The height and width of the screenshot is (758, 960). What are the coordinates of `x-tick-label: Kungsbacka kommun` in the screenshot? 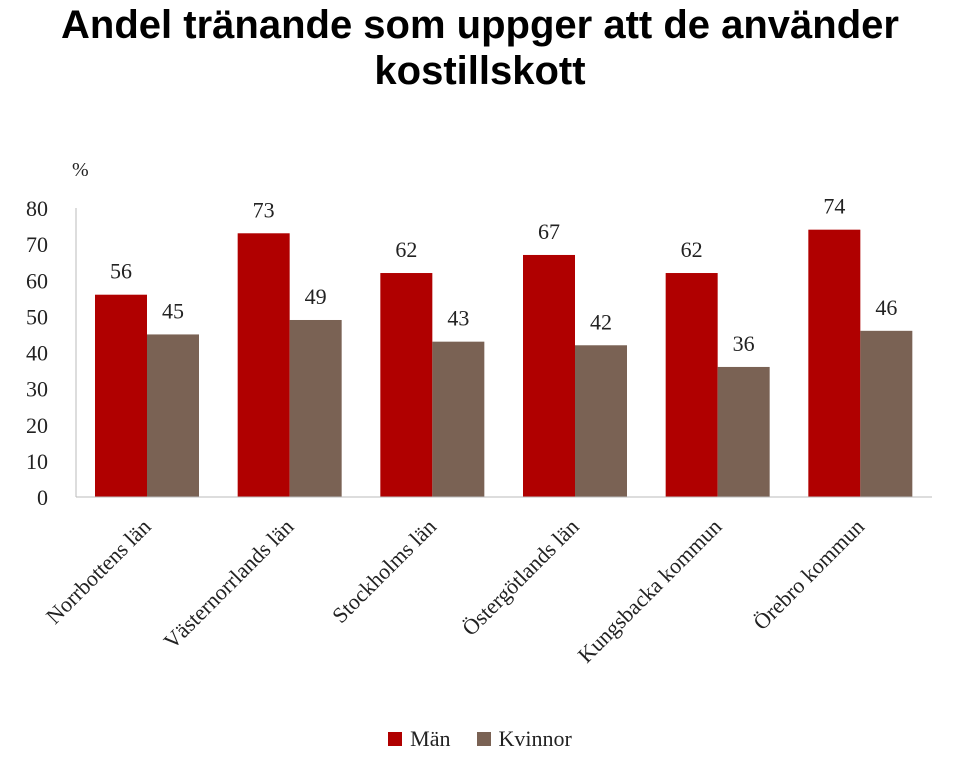 It's located at (650, 591).